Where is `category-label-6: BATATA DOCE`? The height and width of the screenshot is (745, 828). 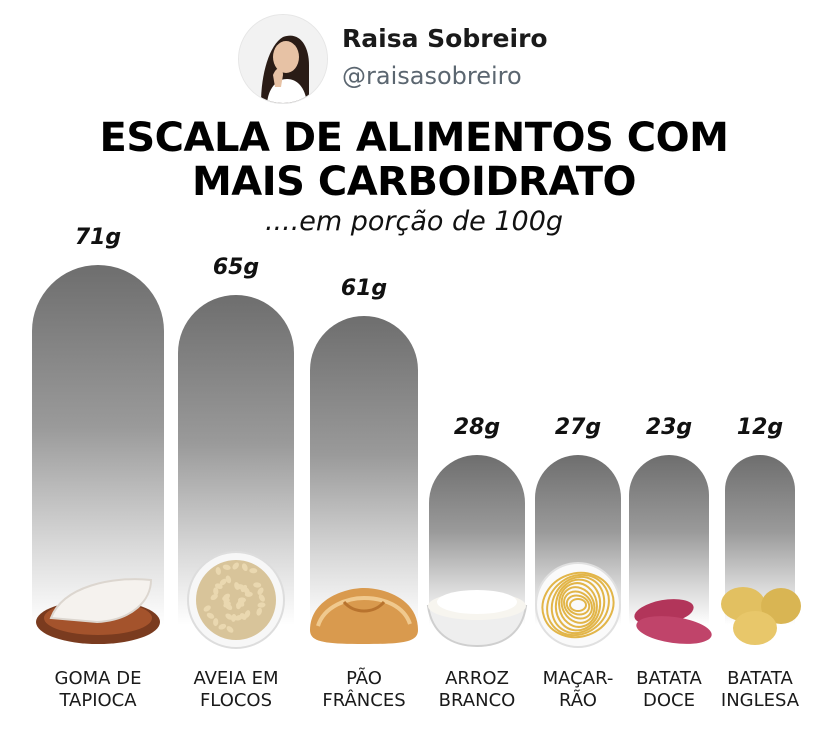 category-label-6: BATATA DOCE is located at coordinates (669, 690).